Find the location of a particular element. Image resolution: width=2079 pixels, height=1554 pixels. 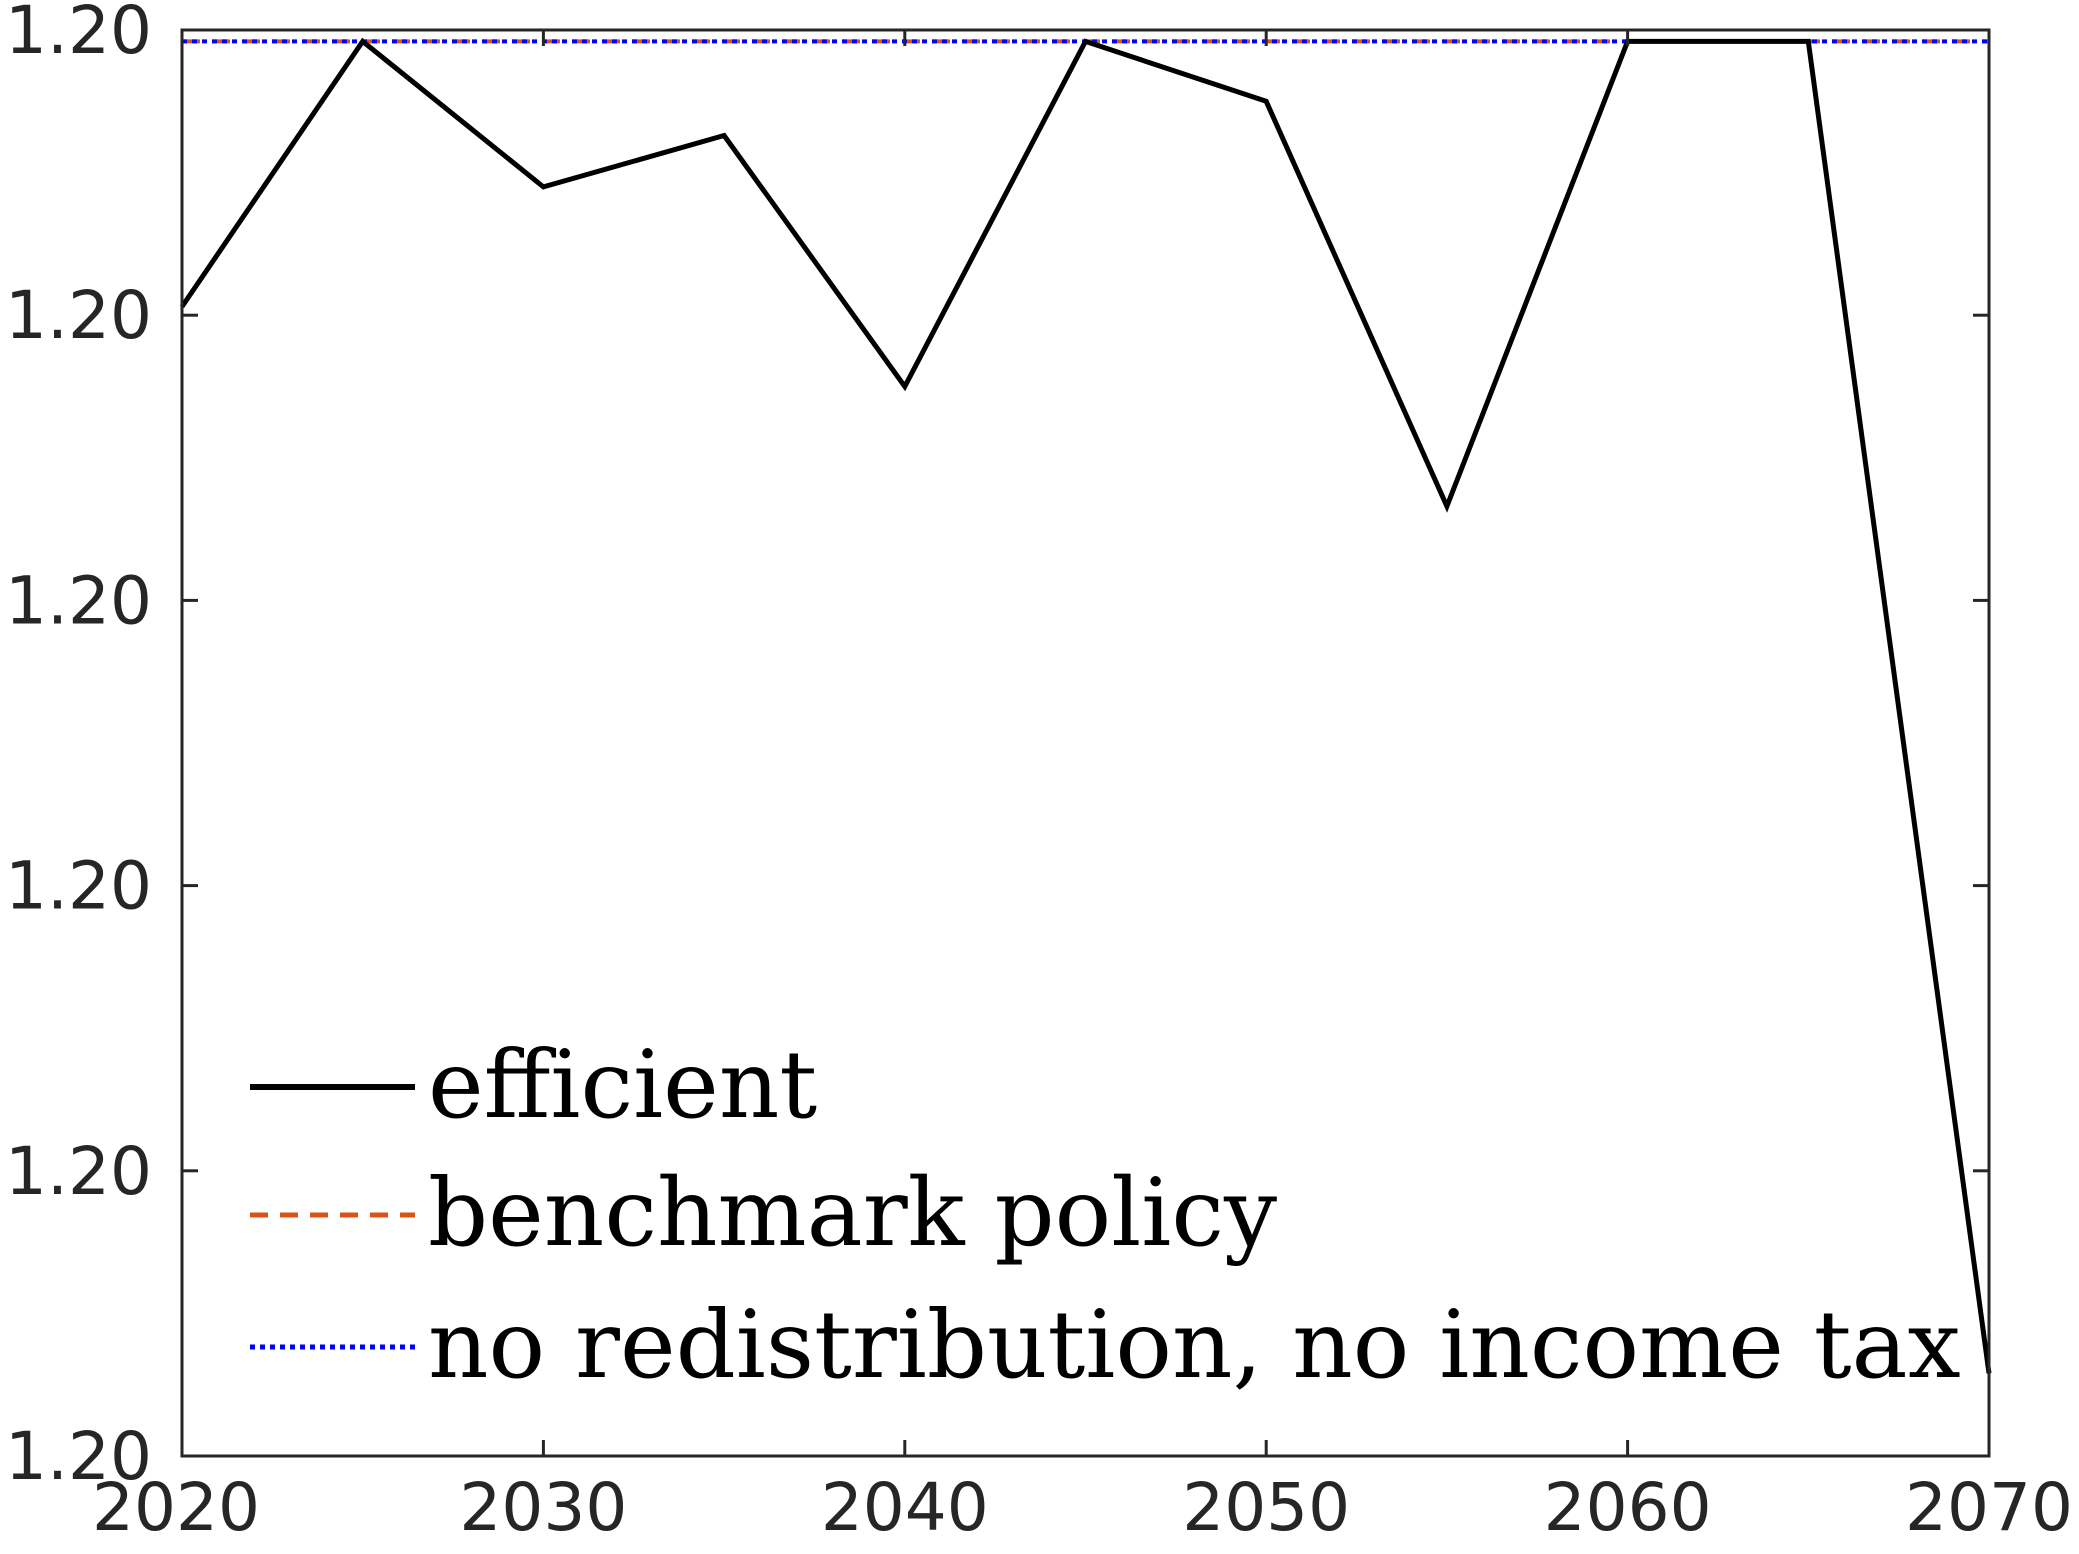

x-tick-label: 2050 is located at coordinates (1266, 1507).